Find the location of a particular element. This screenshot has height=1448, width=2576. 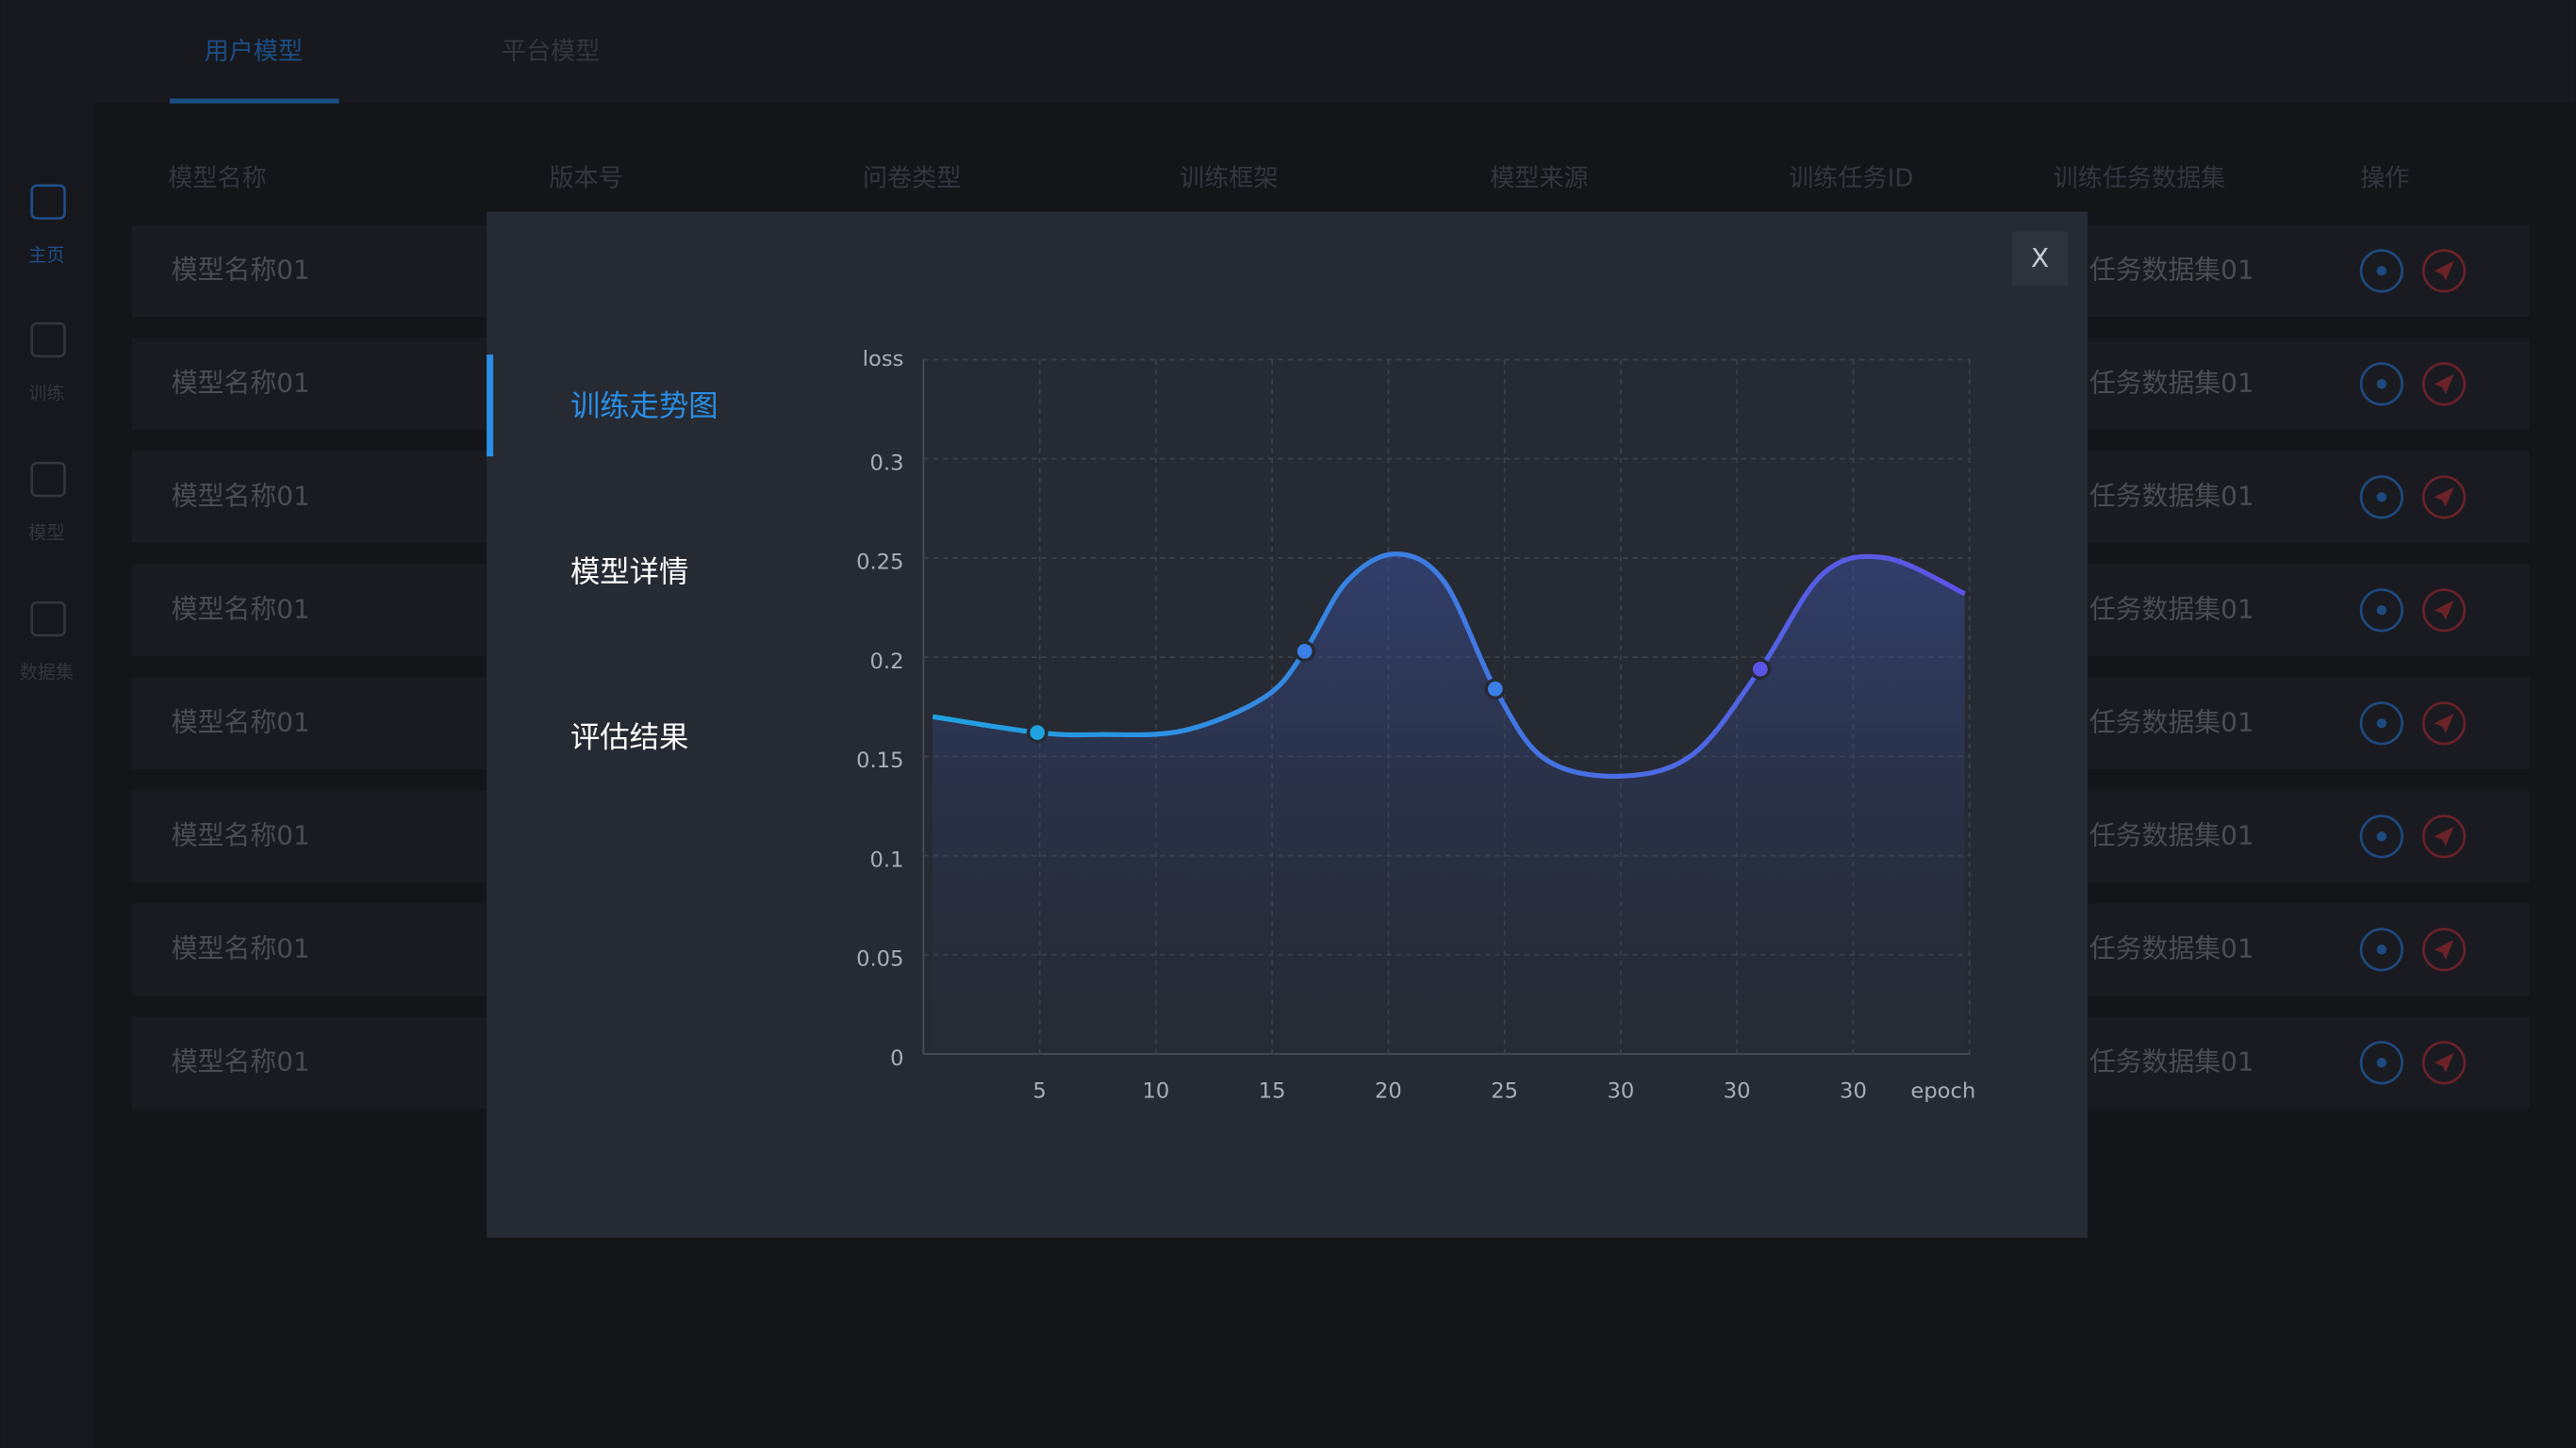

menu-item: 训练走势图 is located at coordinates (644, 406).